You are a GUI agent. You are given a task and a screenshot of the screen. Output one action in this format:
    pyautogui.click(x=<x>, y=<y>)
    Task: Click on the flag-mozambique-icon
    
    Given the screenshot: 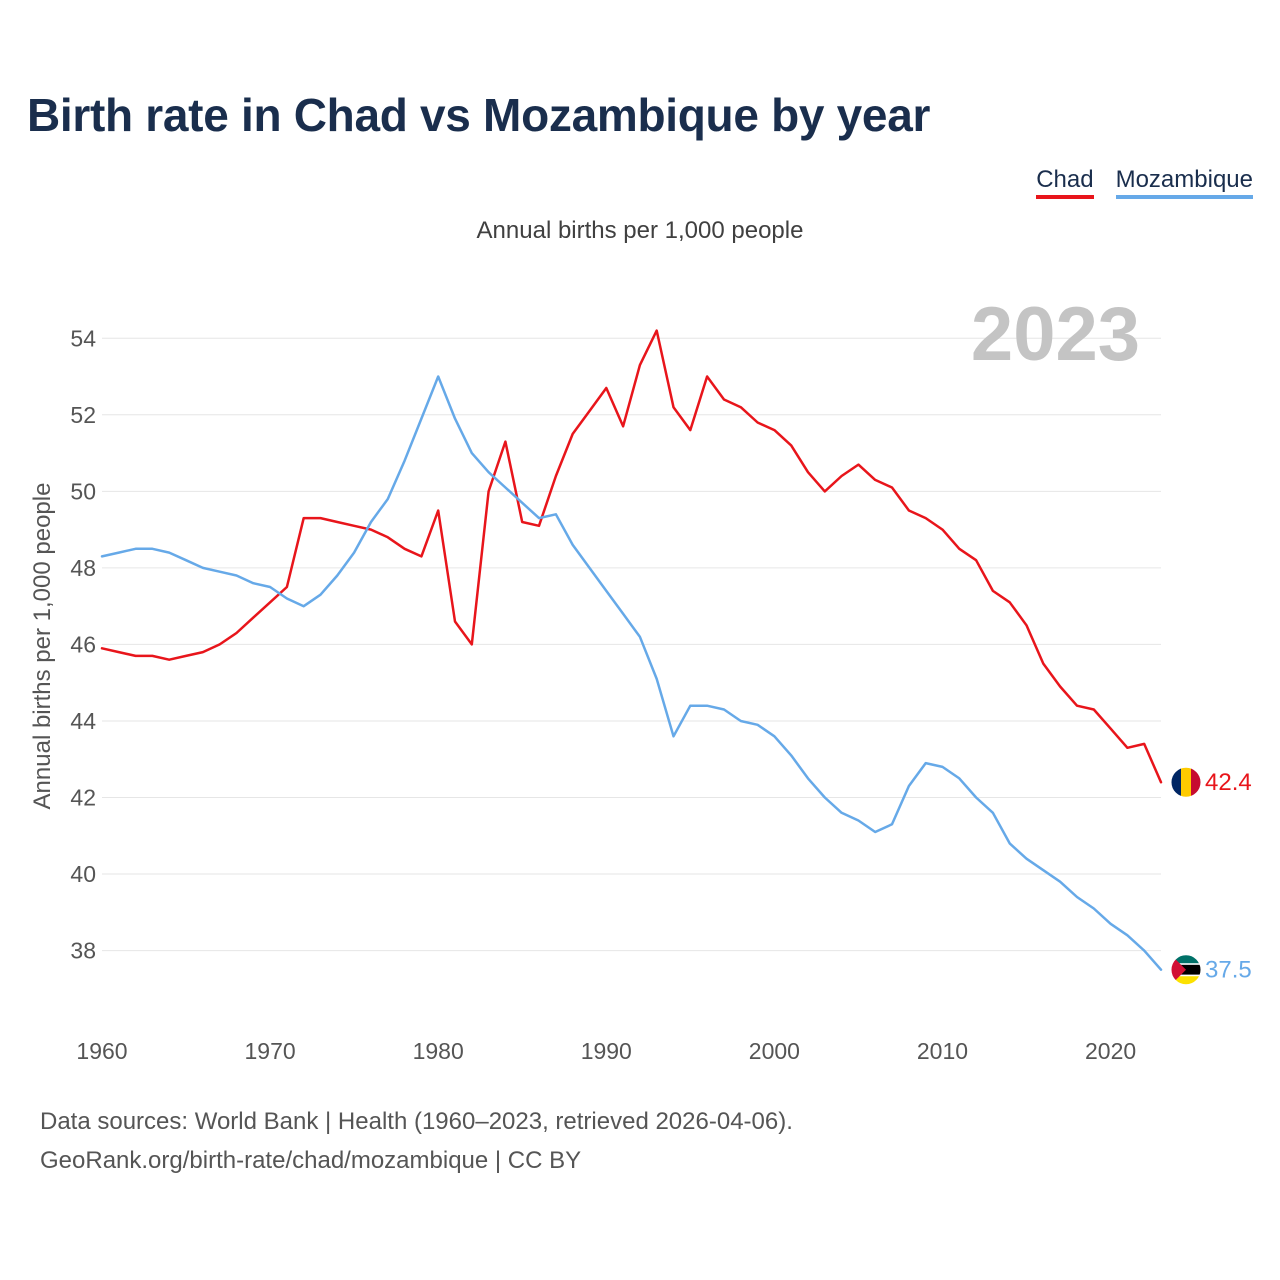 What is the action you would take?
    pyautogui.click(x=1186, y=969)
    